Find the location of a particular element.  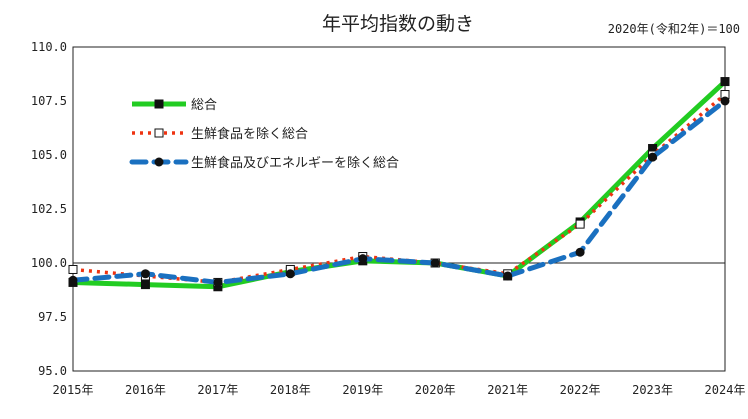

chart-title: 年平均指数の動き is located at coordinates (398, 24).